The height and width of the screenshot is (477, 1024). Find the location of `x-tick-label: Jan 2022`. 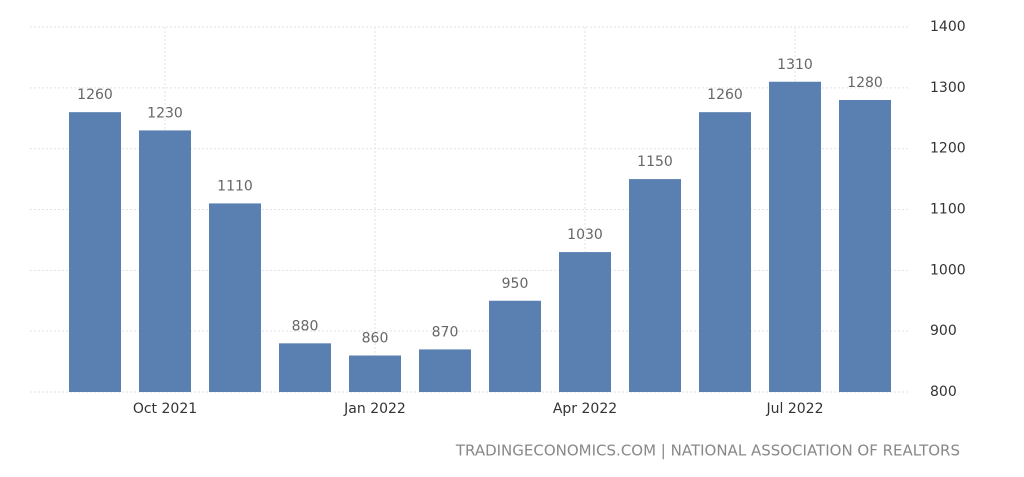

x-tick-label: Jan 2022 is located at coordinates (374, 409).